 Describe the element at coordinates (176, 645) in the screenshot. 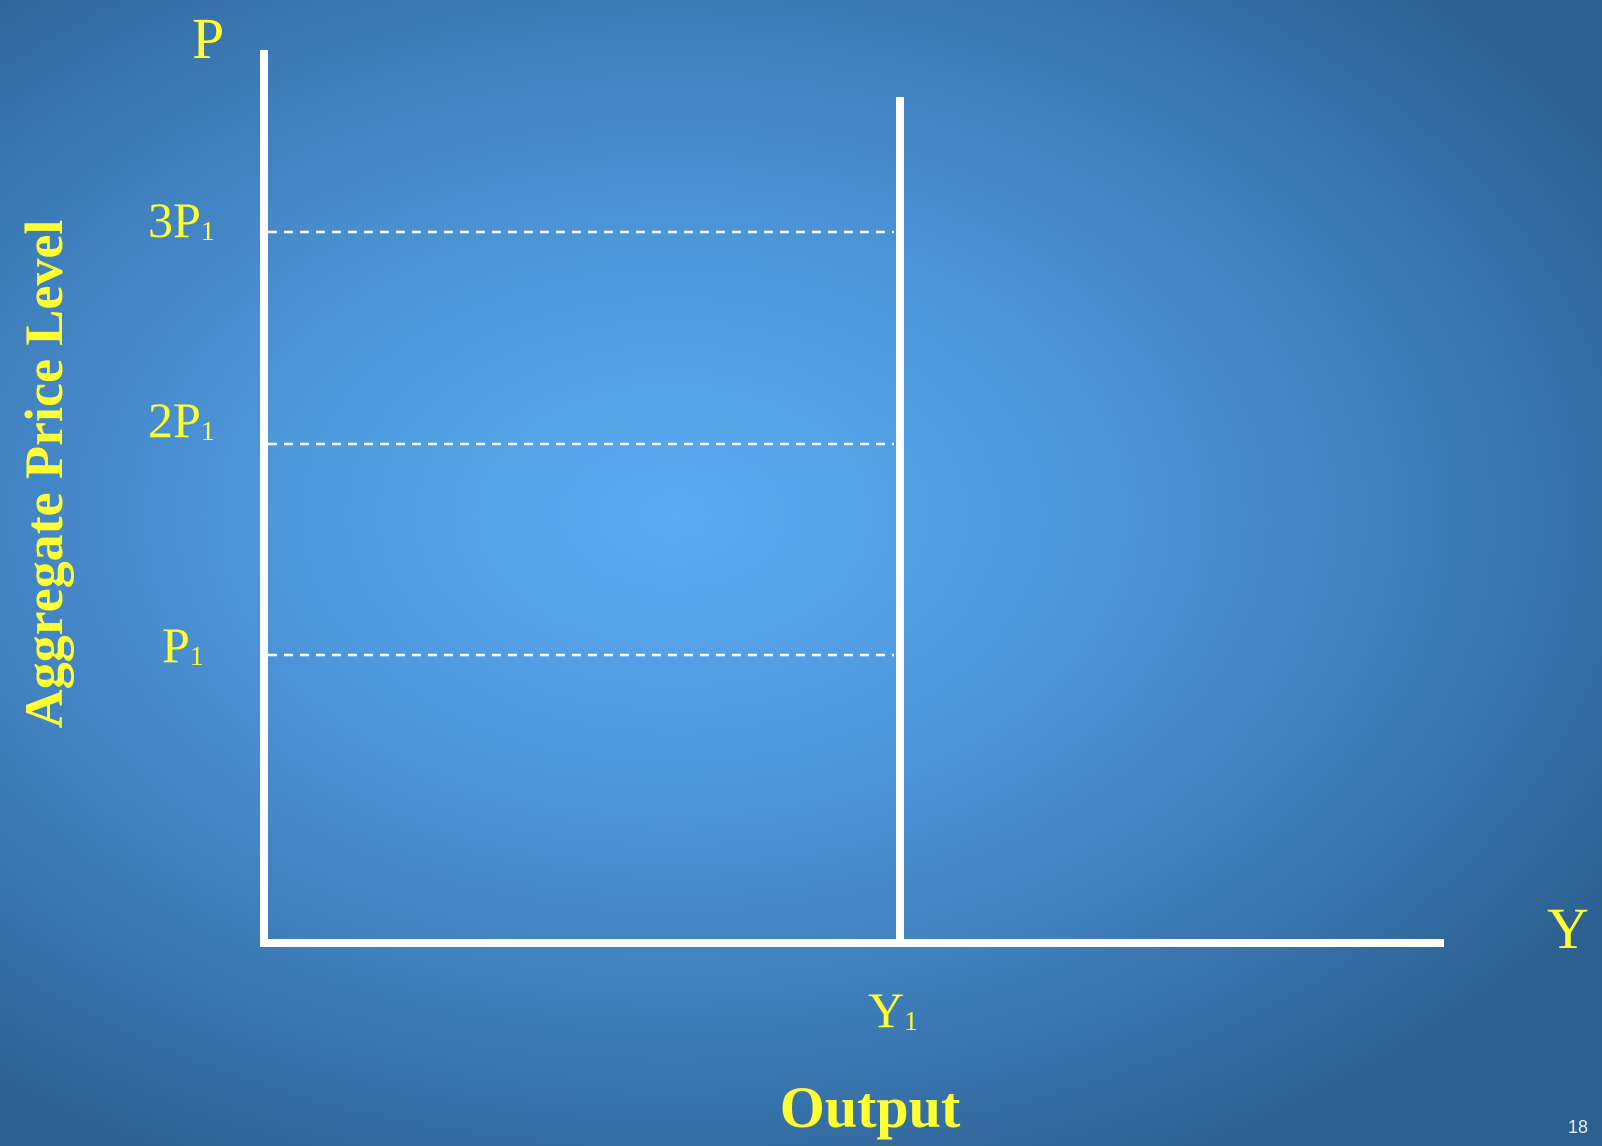

I see `tick-main: P` at that location.